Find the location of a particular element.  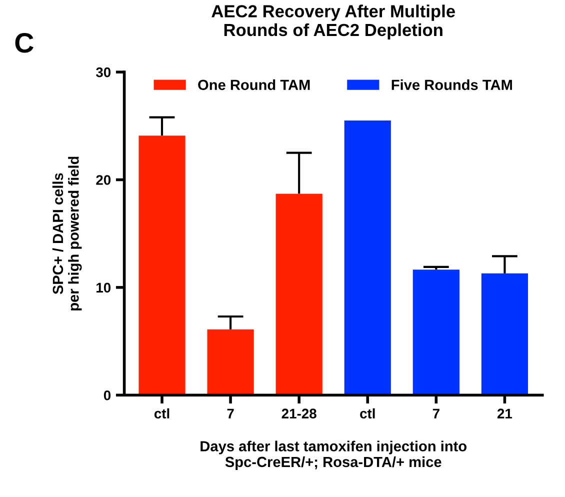

text: C is located at coordinates (24, 43).